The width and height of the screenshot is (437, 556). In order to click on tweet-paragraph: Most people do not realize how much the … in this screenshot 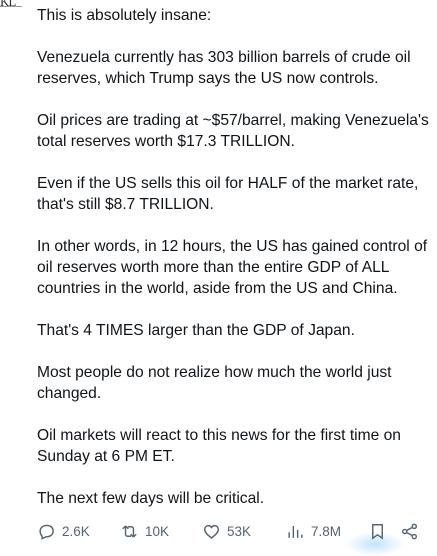, I will do `click(214, 383)`.